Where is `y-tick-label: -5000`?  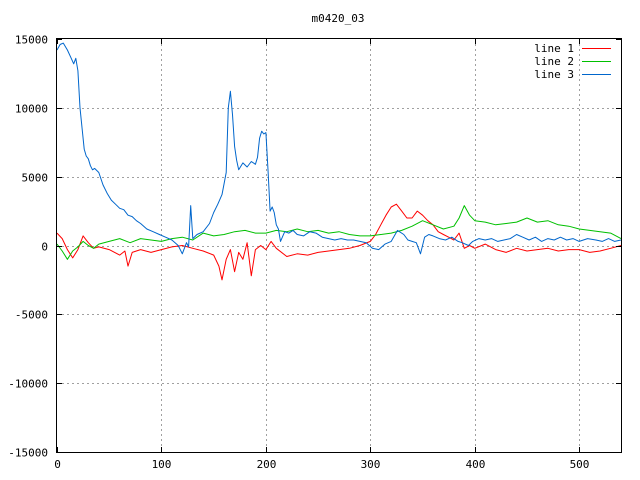 y-tick-label: -5000 is located at coordinates (31, 315).